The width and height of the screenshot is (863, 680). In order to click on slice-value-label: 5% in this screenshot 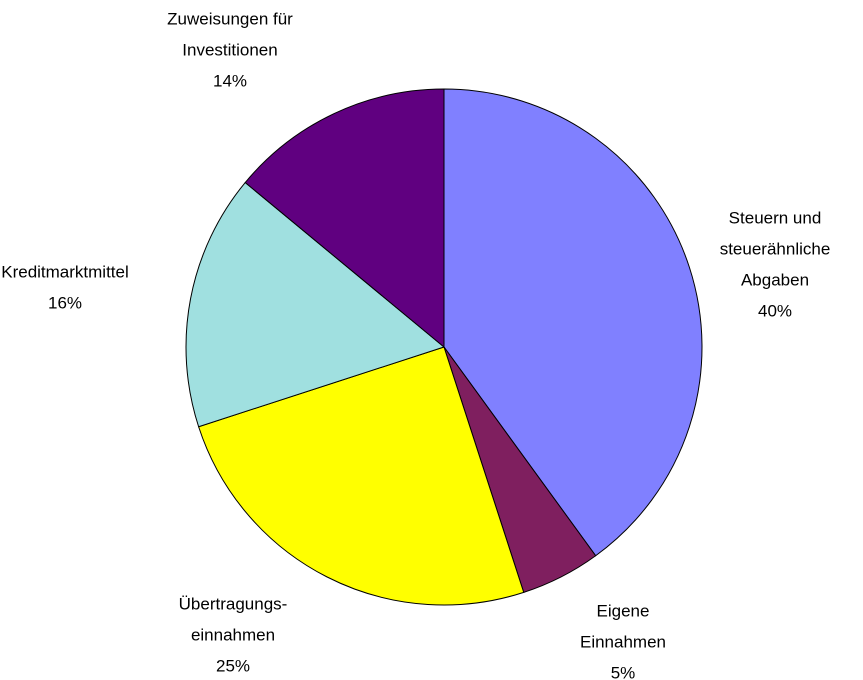, I will do `click(623, 671)`.